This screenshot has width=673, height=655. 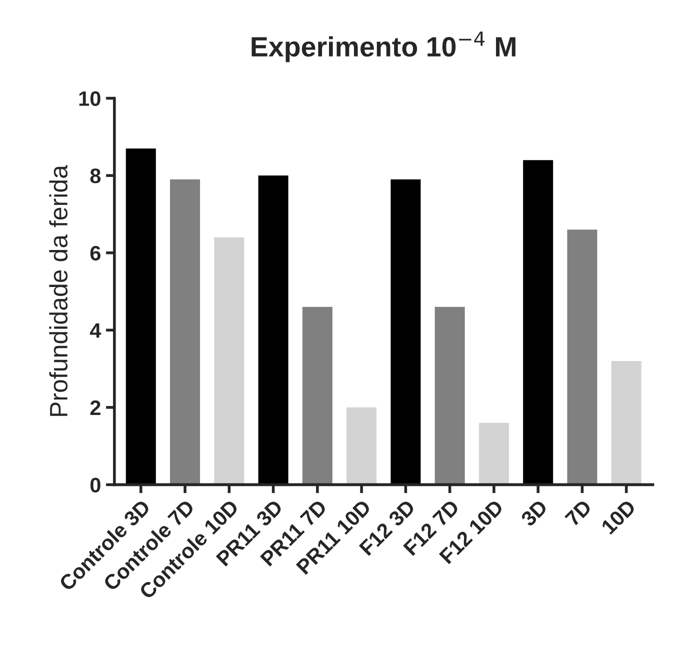 I want to click on x-tick-label: 7D, so click(x=578, y=513).